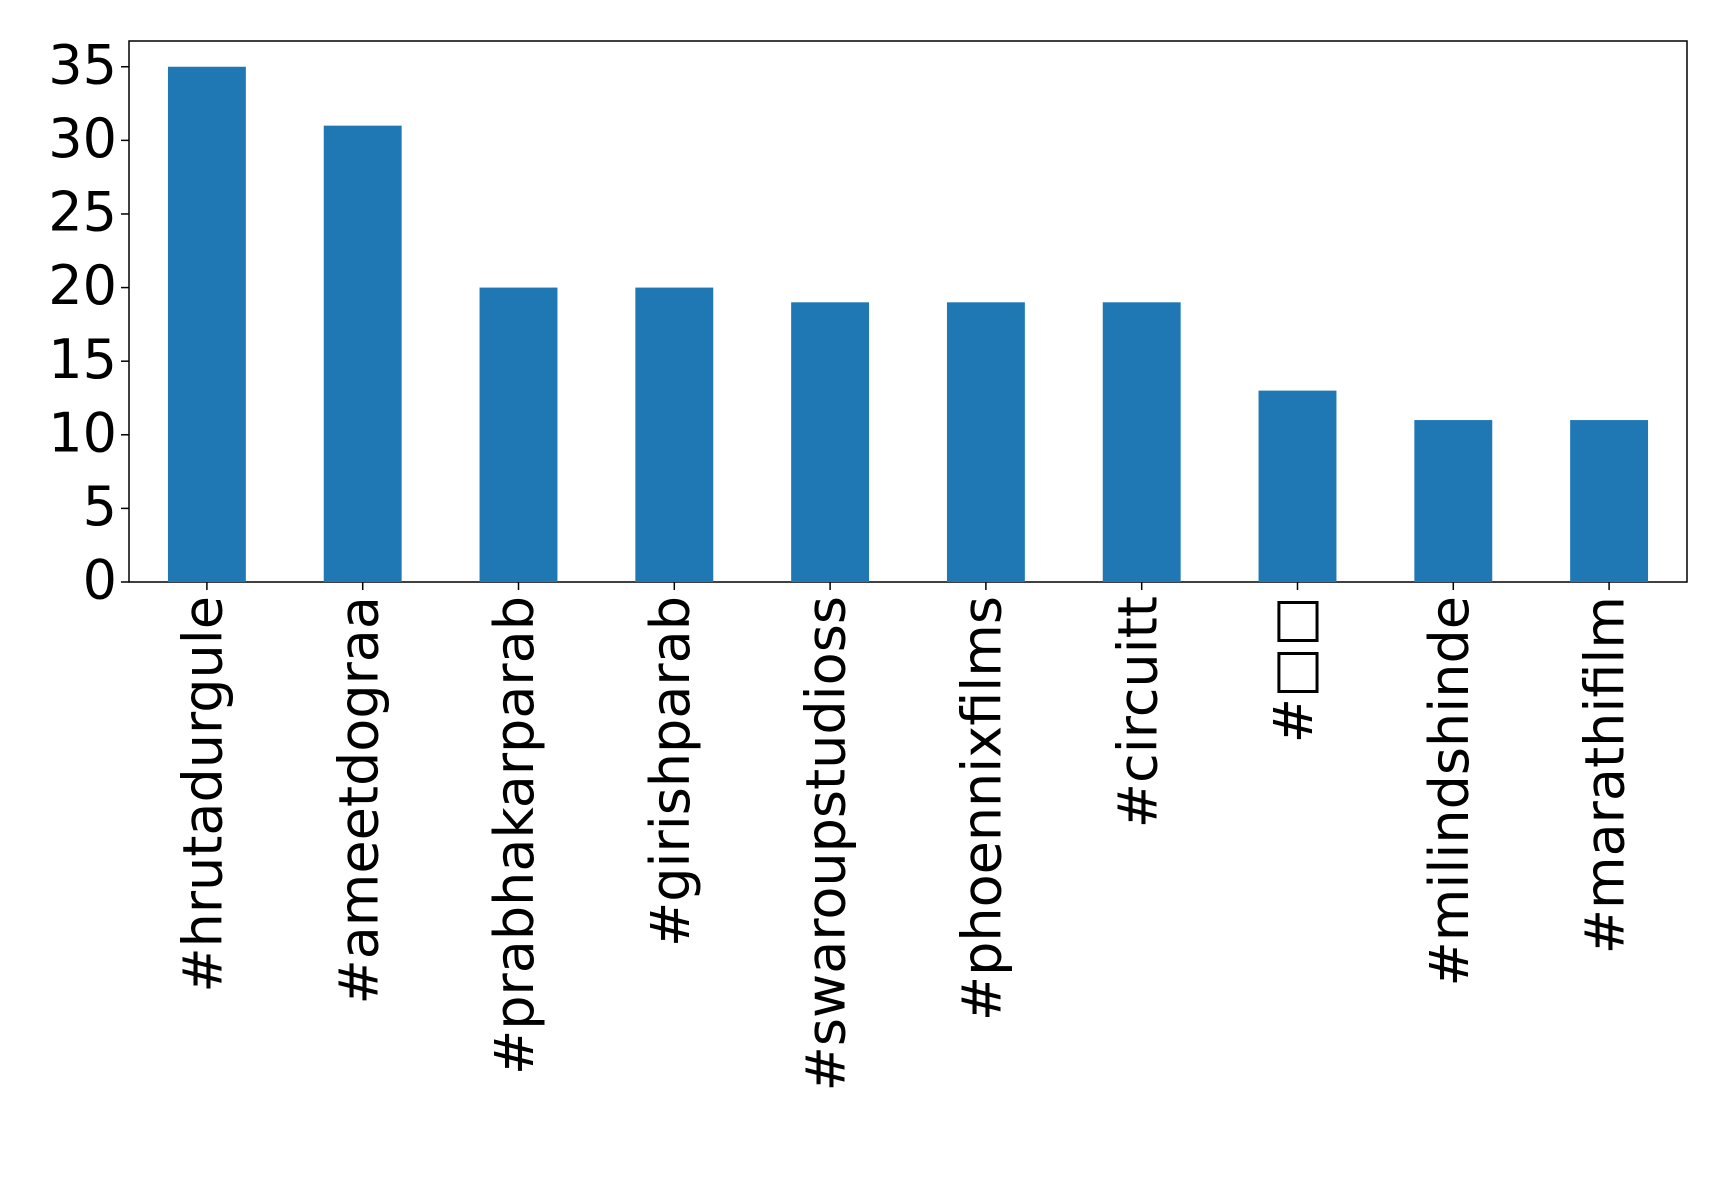 This screenshot has width=1719, height=1201. I want to click on x-tick-label: #prabhakarparab, so click(514, 835).